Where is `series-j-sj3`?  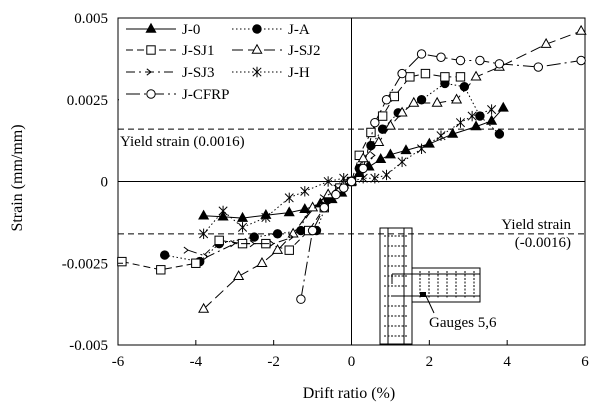
series-j-sj3 is located at coordinates (279, 206).